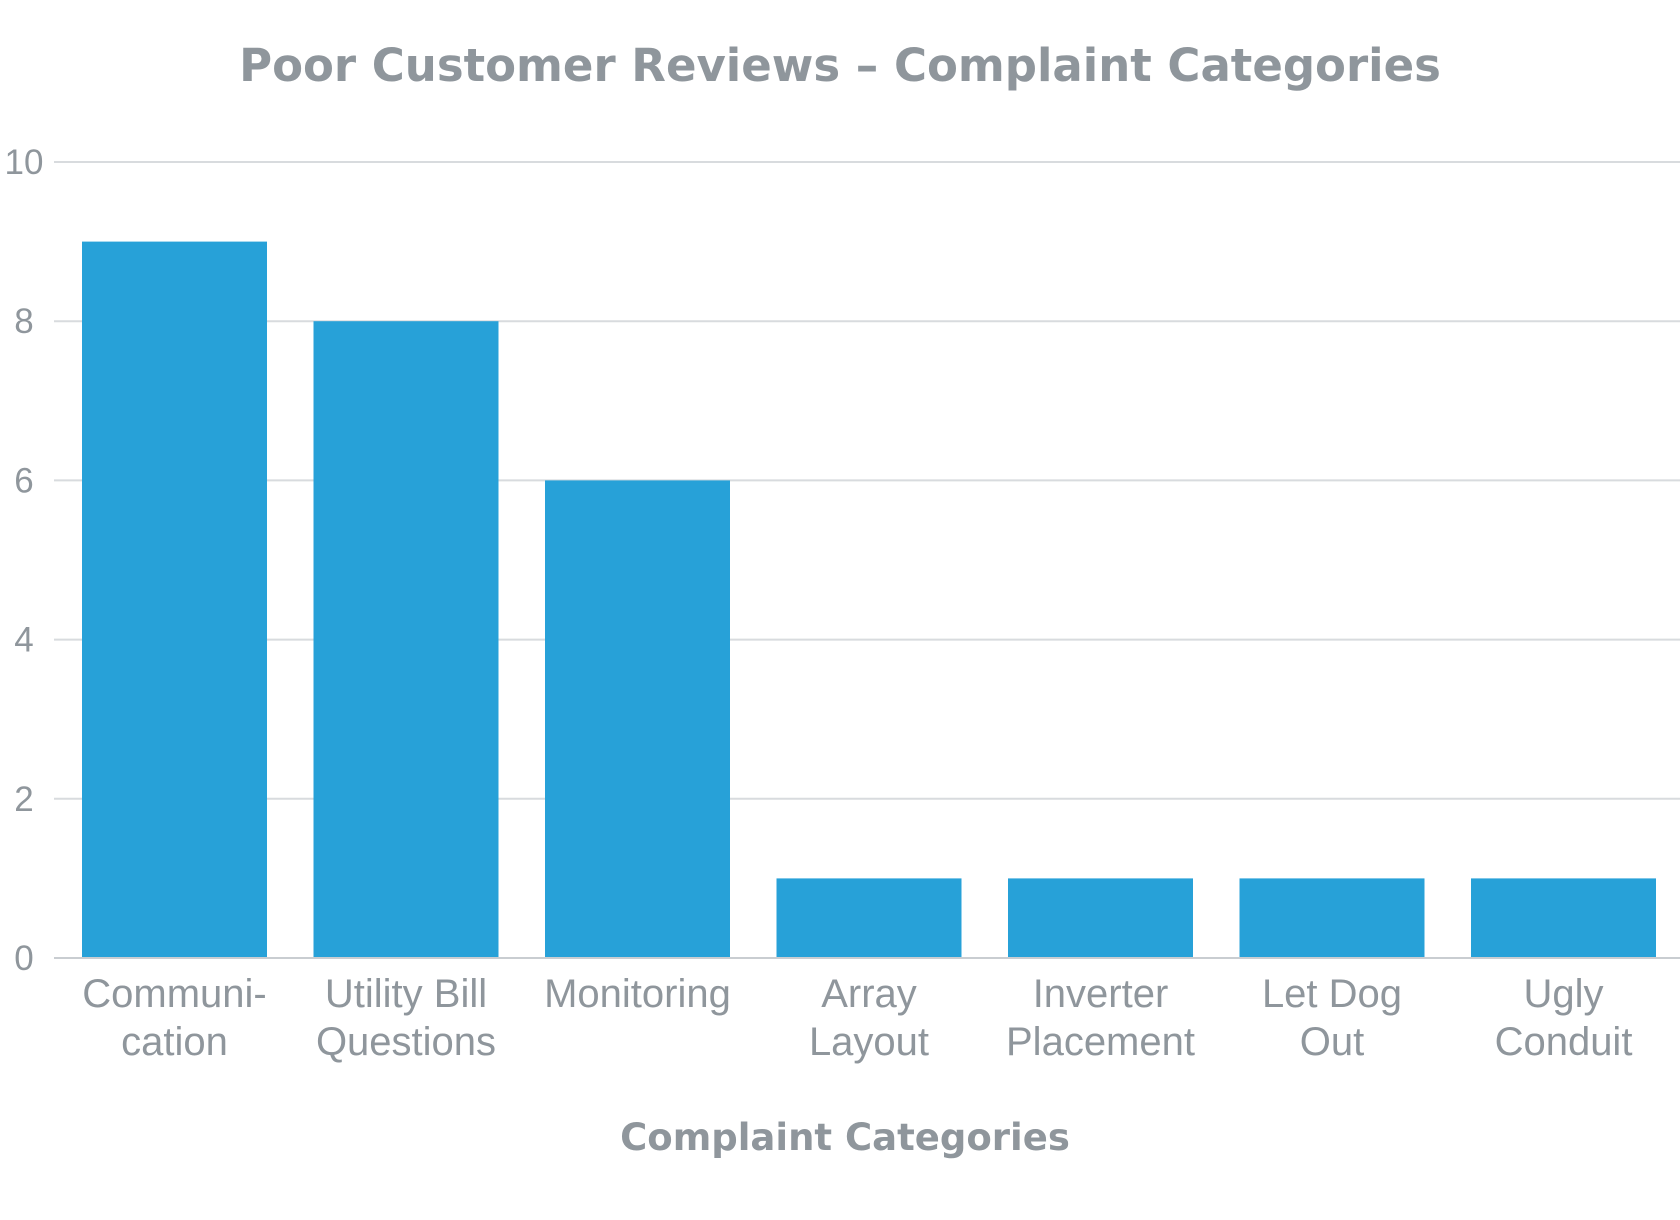 The width and height of the screenshot is (1680, 1220). What do you see at coordinates (1332, 1042) in the screenshot?
I see `category-label-line: Out` at bounding box center [1332, 1042].